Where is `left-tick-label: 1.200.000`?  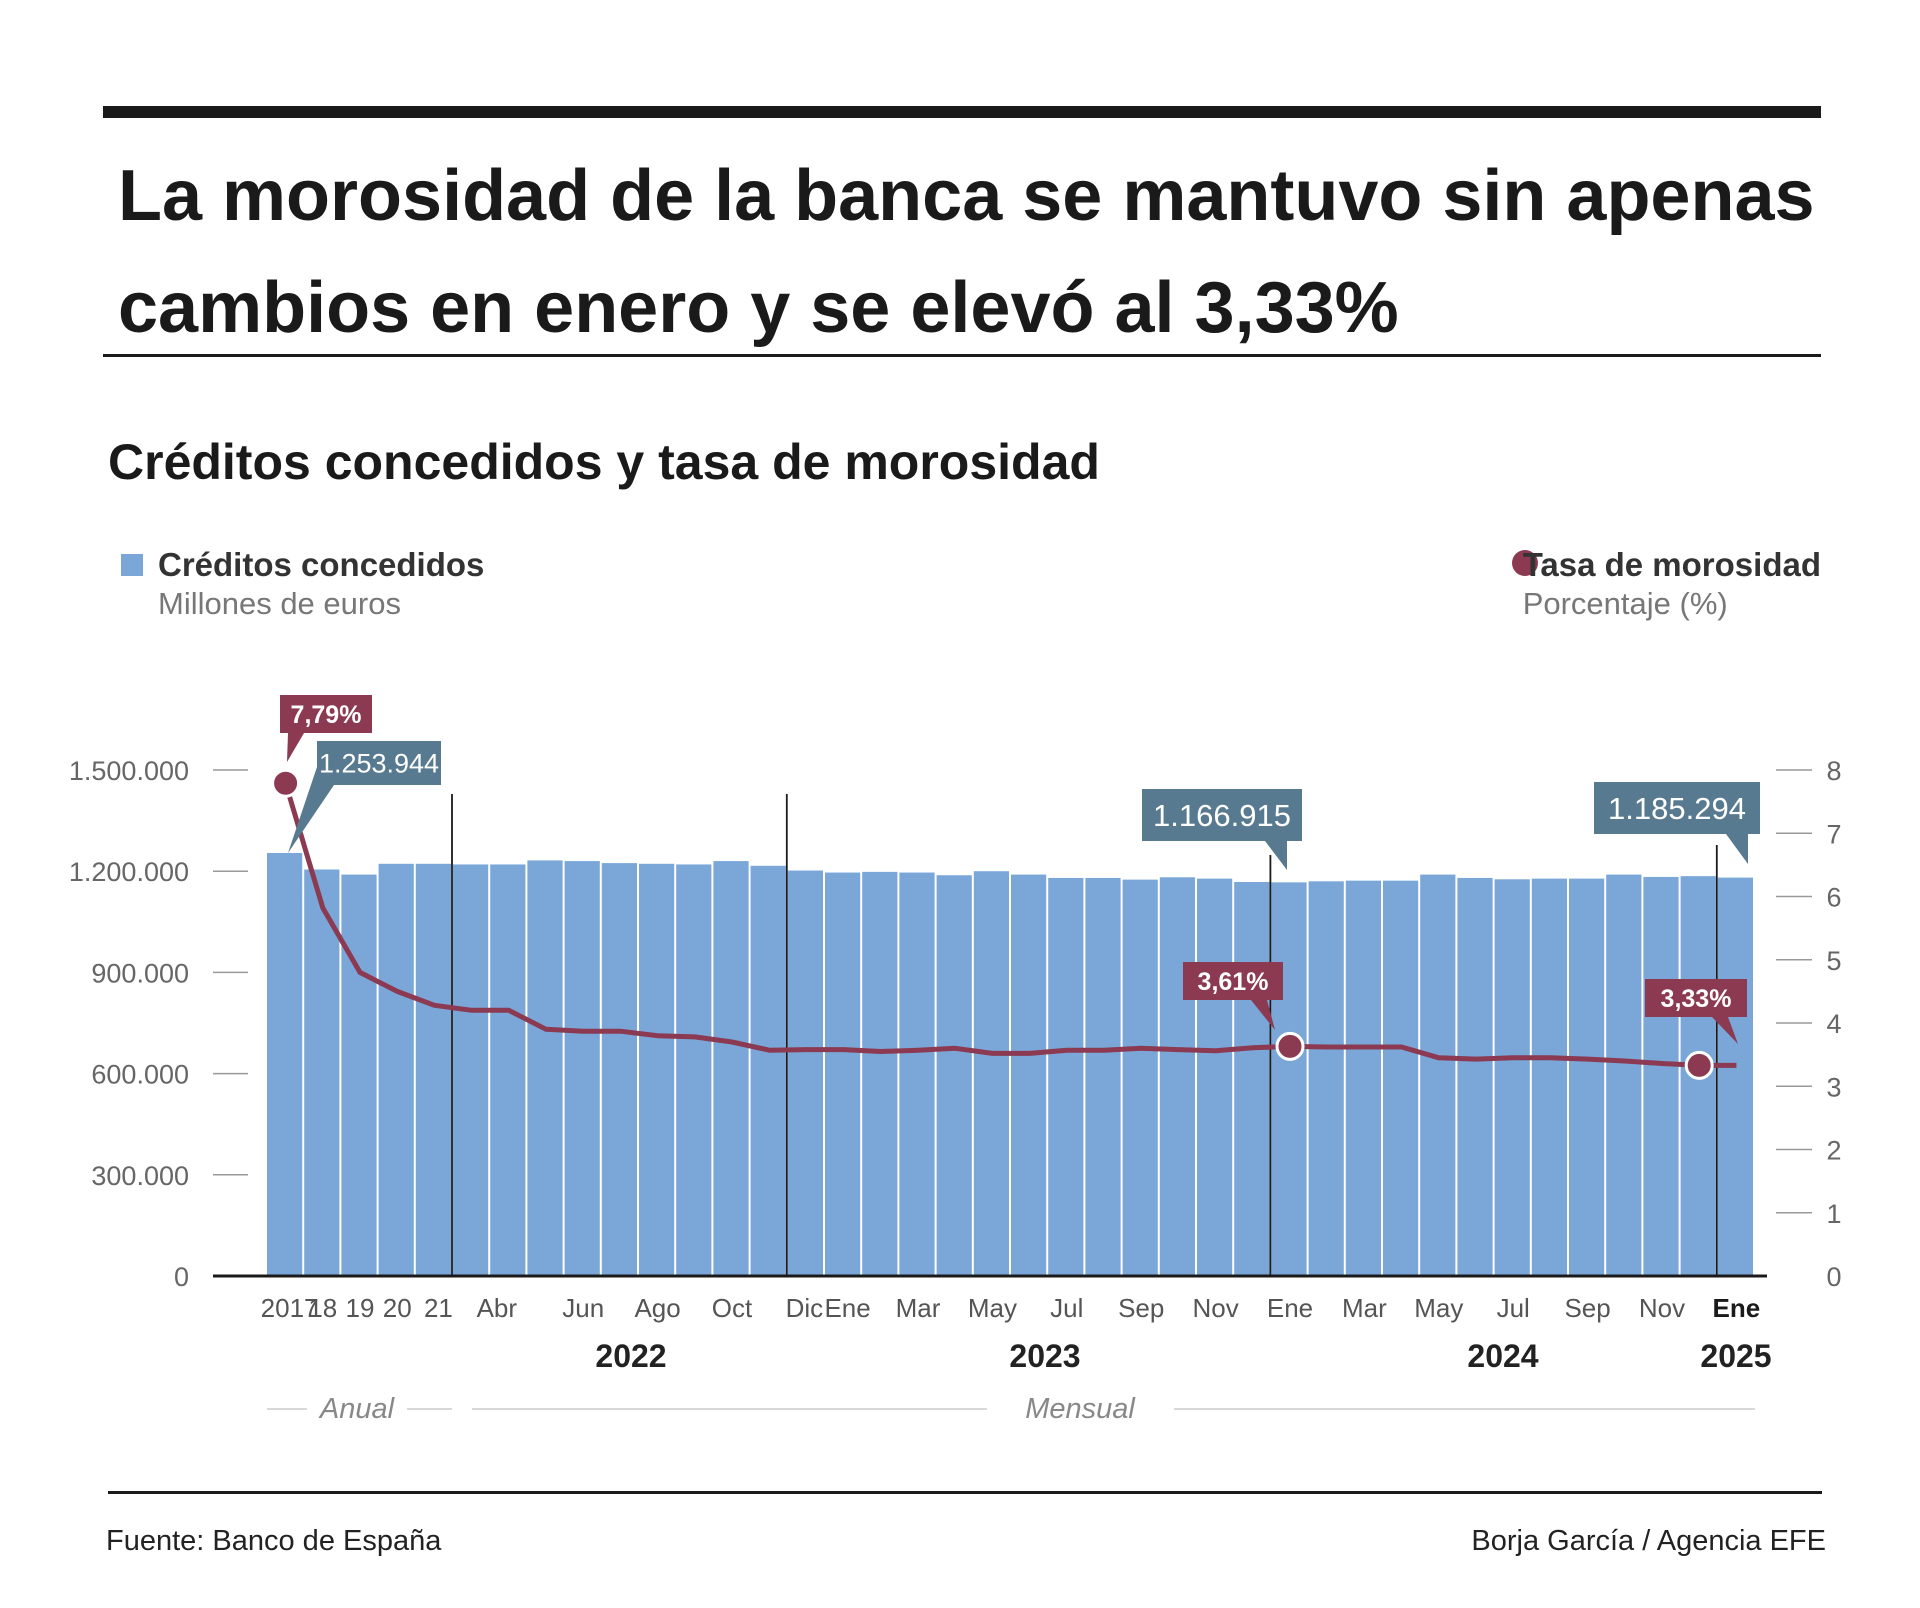 left-tick-label: 1.200.000 is located at coordinates (129, 872).